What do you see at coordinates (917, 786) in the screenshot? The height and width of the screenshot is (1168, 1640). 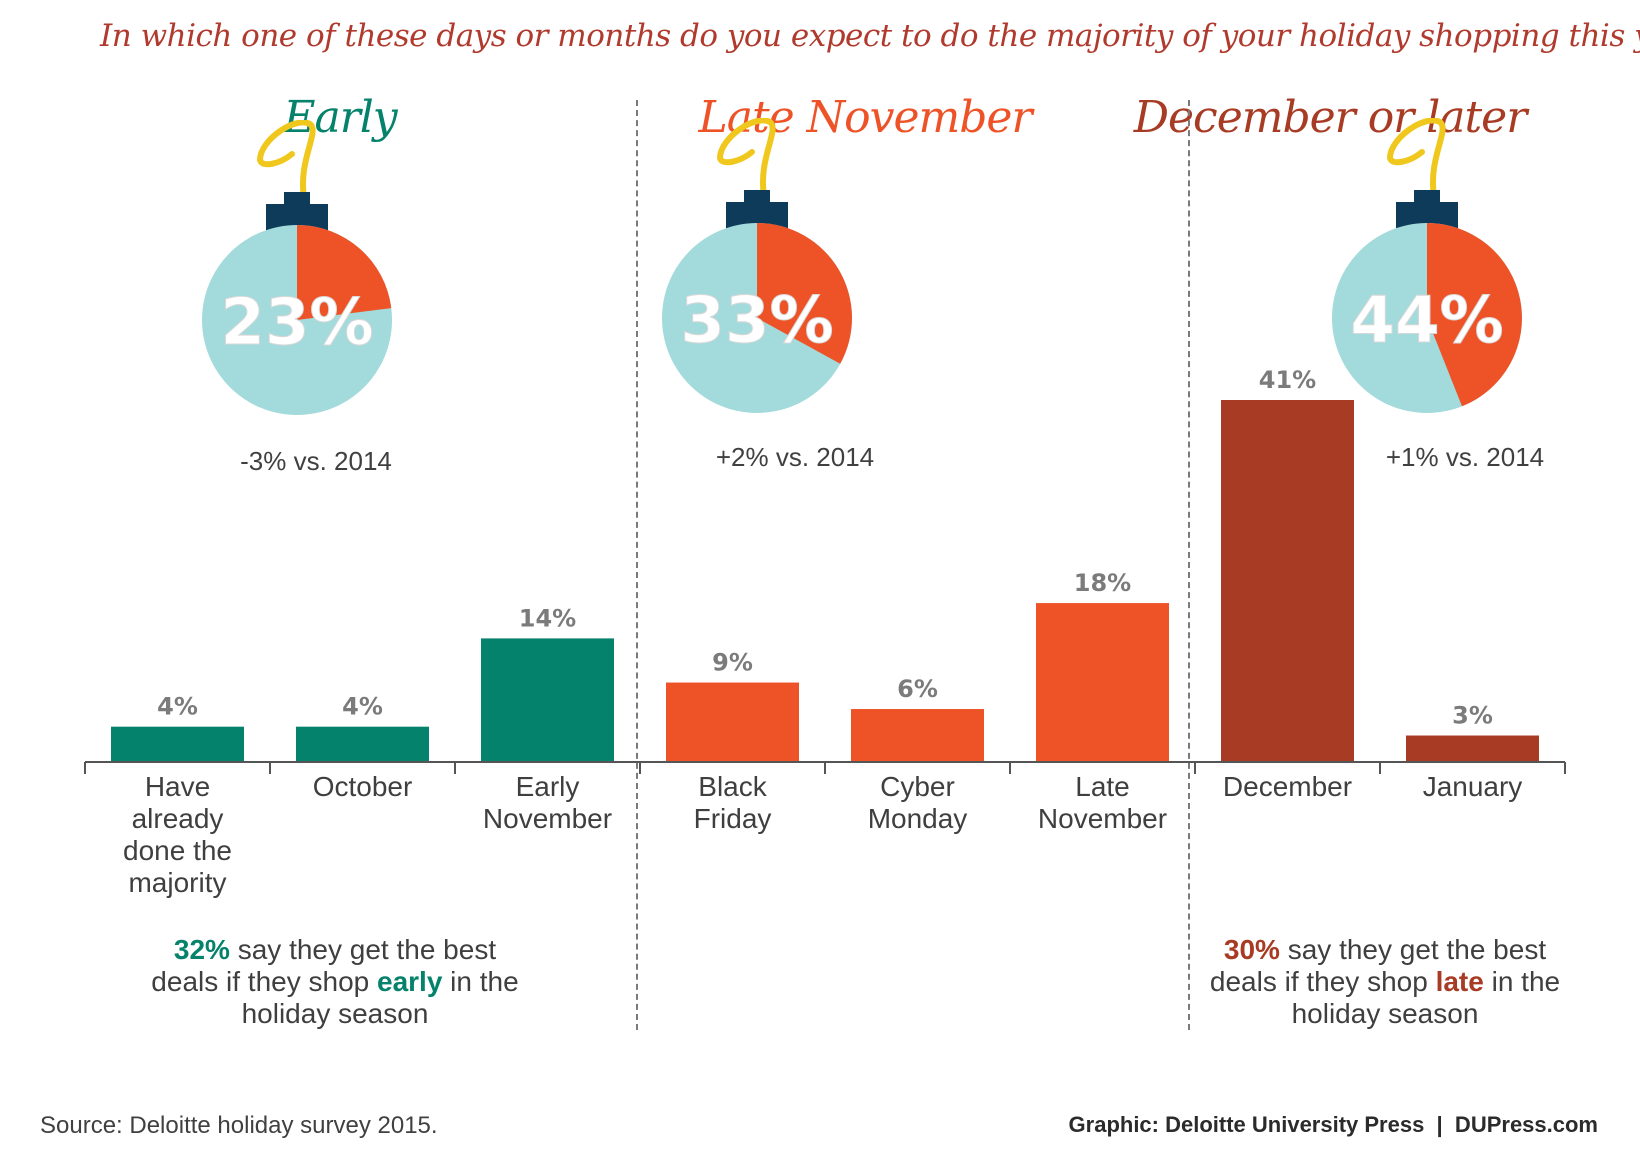 I see `category-label: Cyber` at bounding box center [917, 786].